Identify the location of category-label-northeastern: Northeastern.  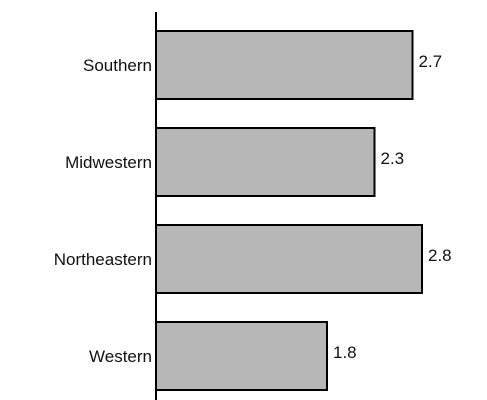
(103, 259).